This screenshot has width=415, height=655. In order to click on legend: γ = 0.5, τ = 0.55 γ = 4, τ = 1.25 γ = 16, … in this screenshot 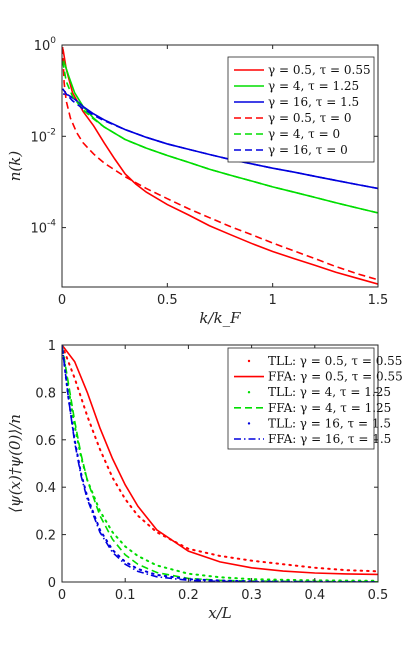, I will do `click(301, 109)`.